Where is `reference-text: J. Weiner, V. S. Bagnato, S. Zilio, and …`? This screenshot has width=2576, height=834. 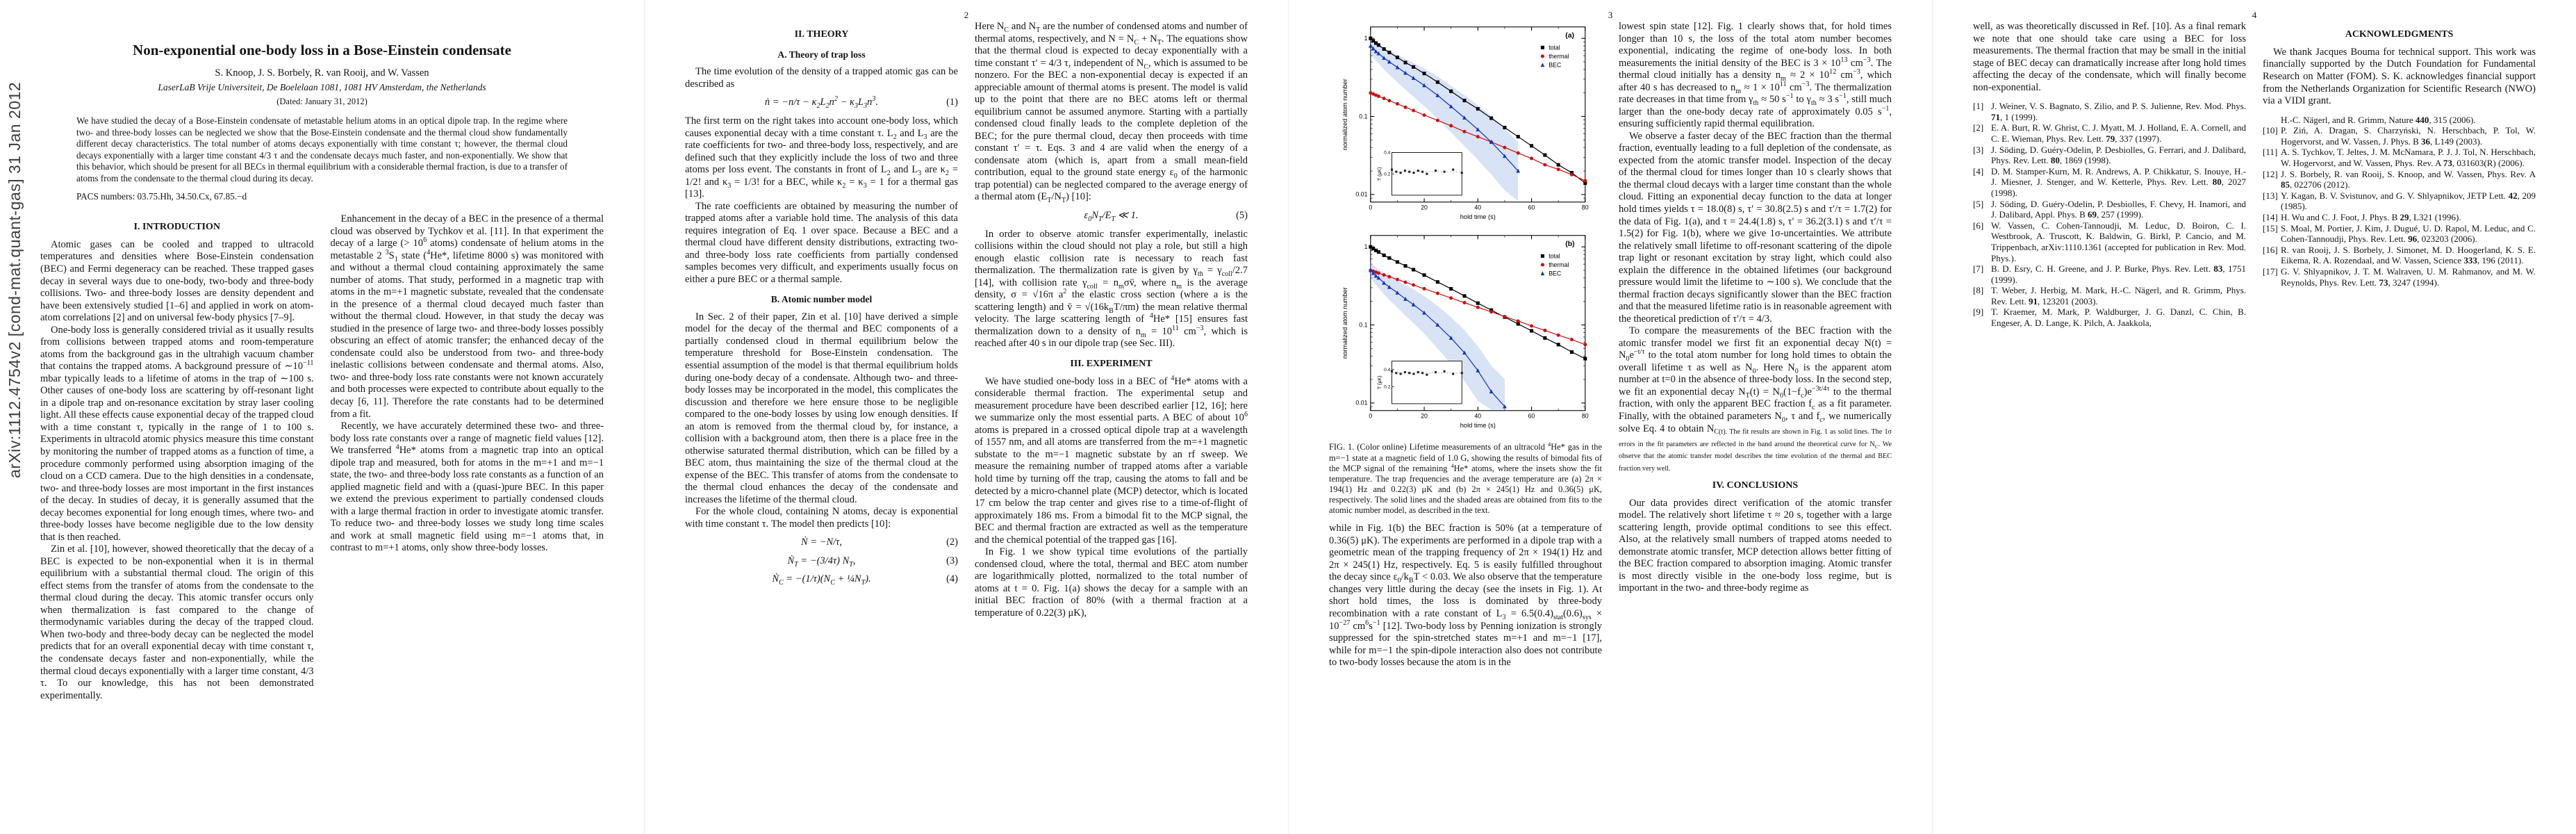
reference-text: J. Weiner, V. S. Bagnato, S. Zilio, and … is located at coordinates (2118, 111).